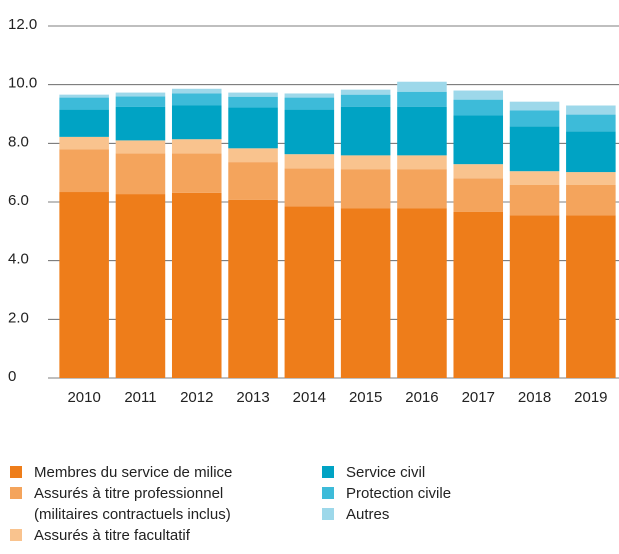  Describe the element at coordinates (365, 397) in the screenshot. I see `x-tick-label: 2015` at that location.